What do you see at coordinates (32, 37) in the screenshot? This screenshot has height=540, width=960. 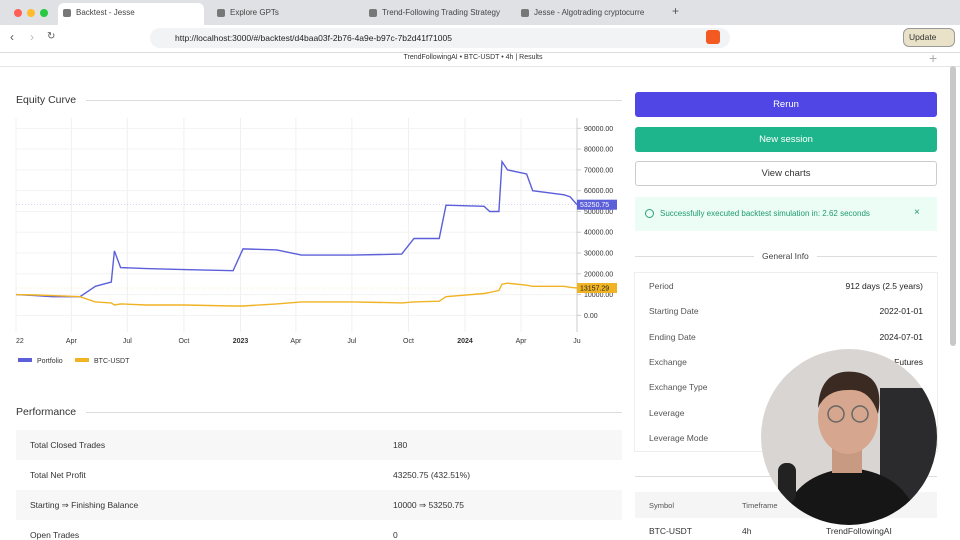 I see `forward: ›` at bounding box center [32, 37].